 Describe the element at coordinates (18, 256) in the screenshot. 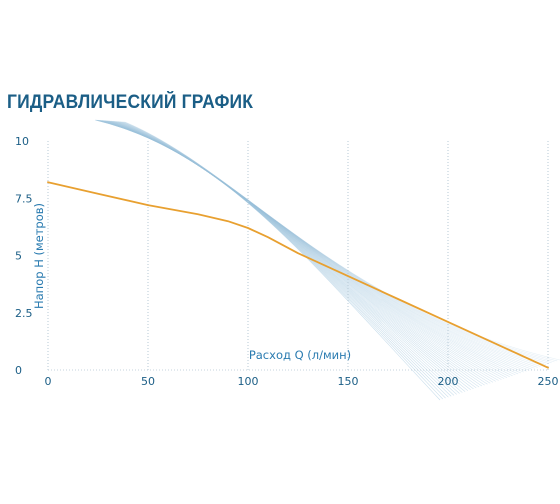

I see `y-tick-label: 5` at that location.